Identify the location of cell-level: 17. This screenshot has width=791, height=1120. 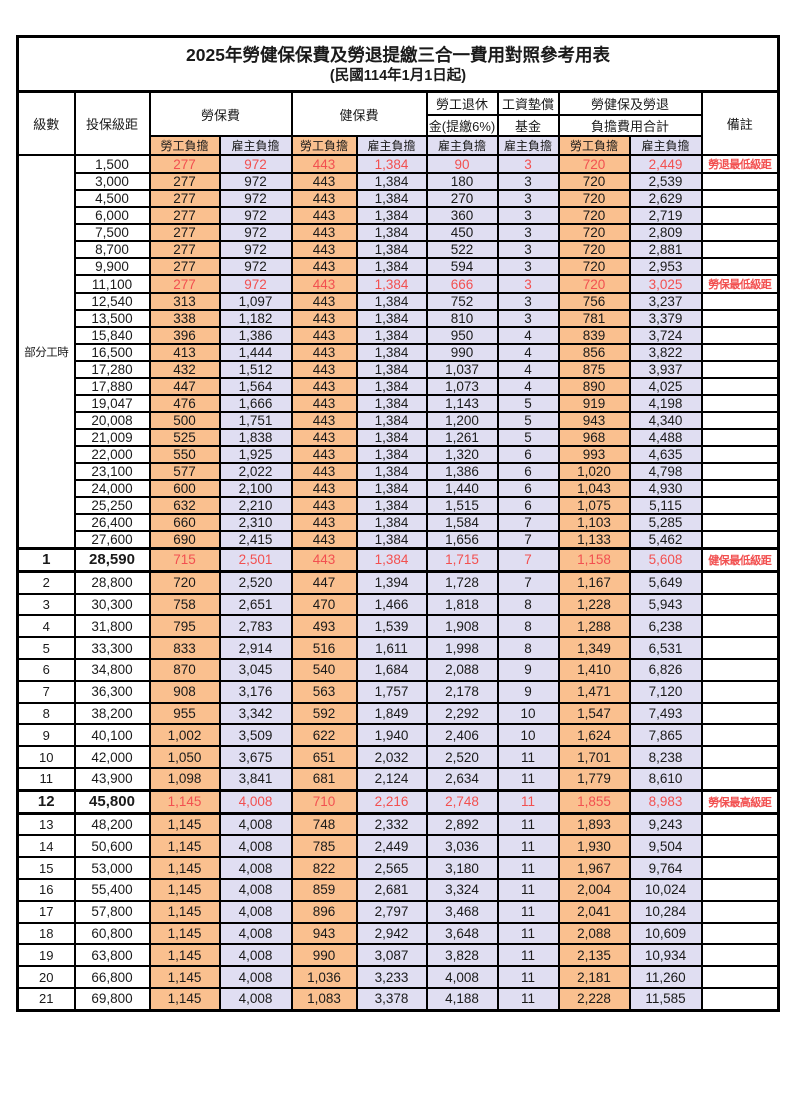
(46, 911).